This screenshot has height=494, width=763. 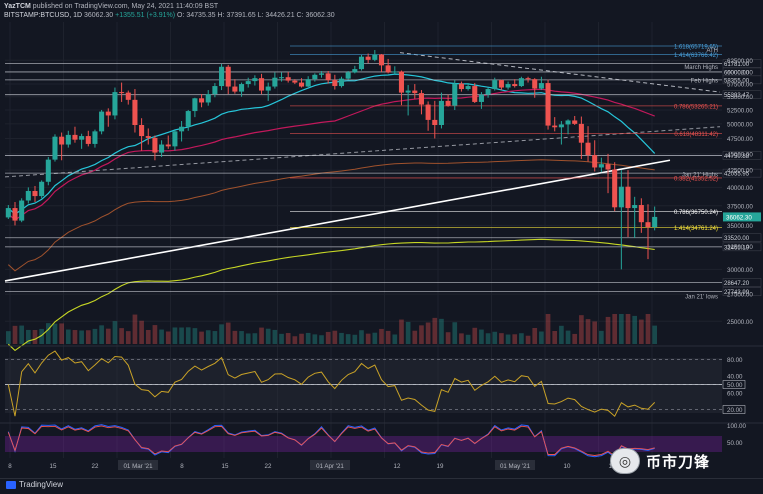 I want to click on watermark-text: 币市刀锋, so click(x=678, y=461).